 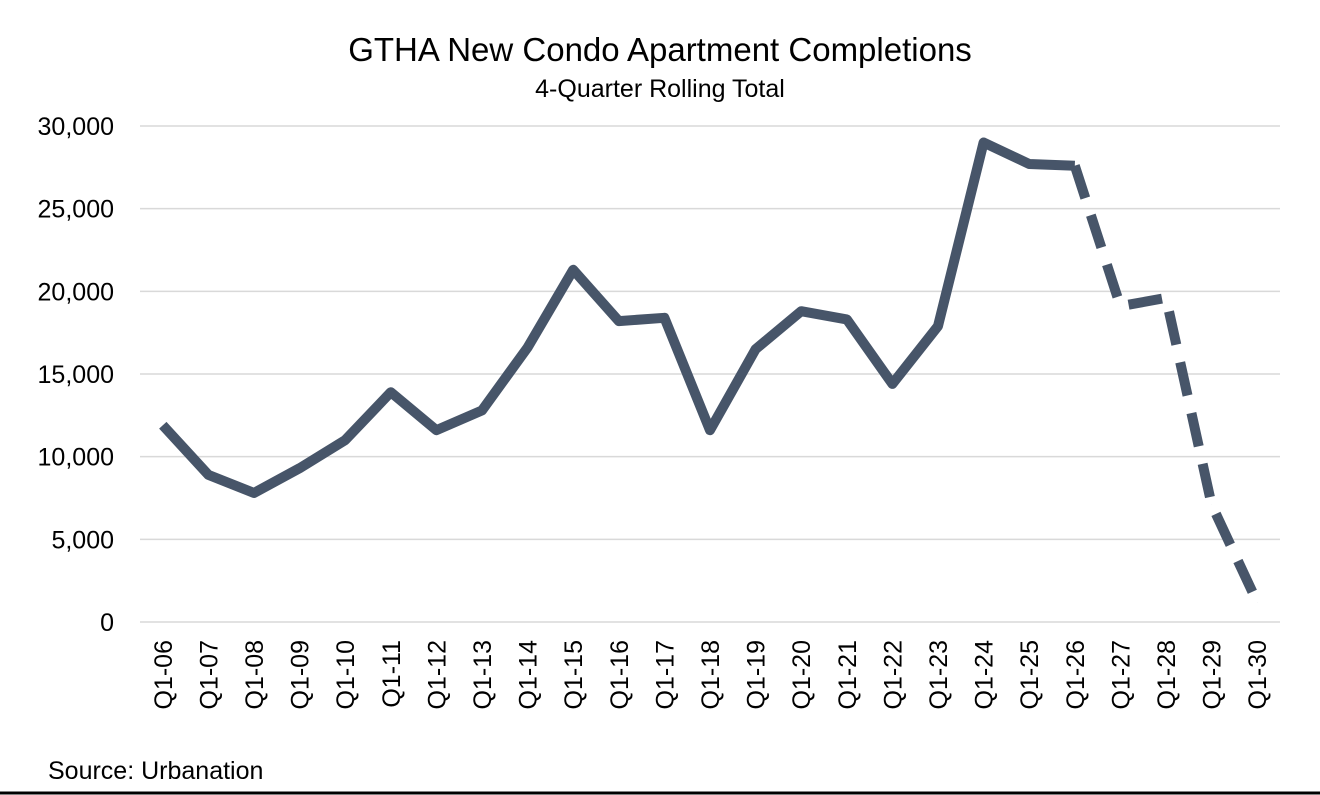 What do you see at coordinates (574, 674) in the screenshot?
I see `x-tick-label: Q1-15` at bounding box center [574, 674].